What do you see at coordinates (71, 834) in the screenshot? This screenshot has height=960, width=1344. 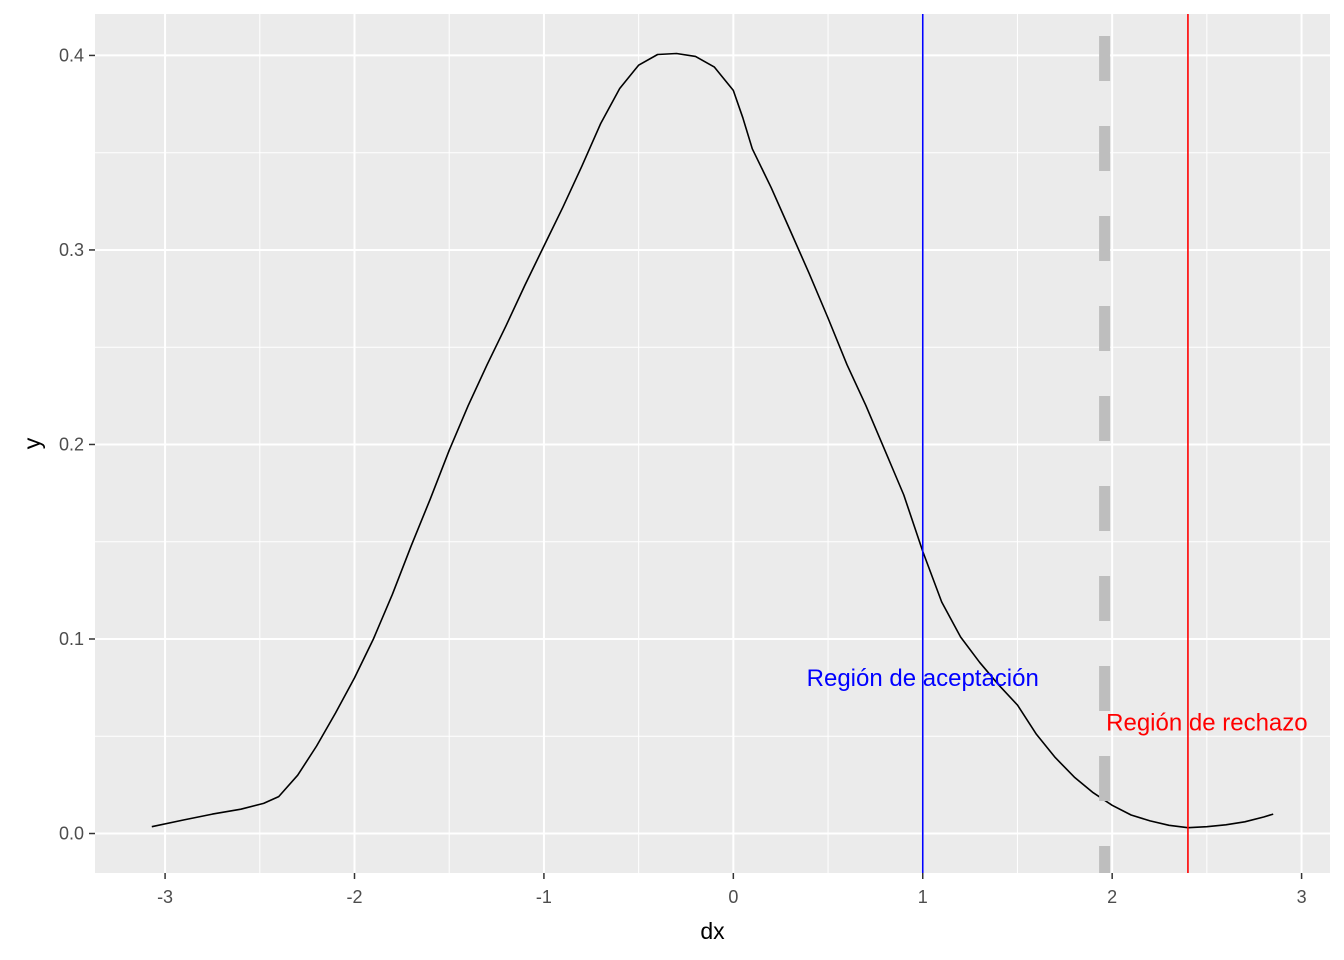 I see `y-tick-label: 0.0` at bounding box center [71, 834].